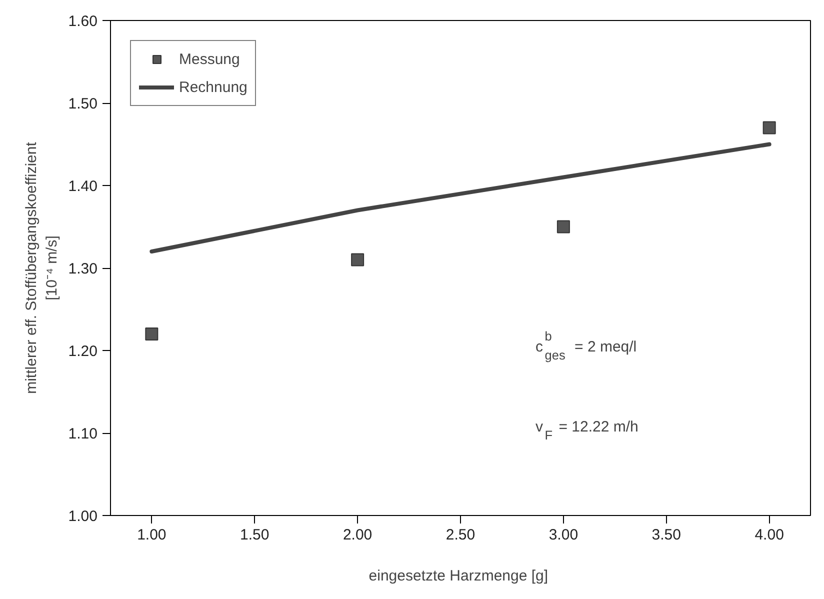 The width and height of the screenshot is (824, 599). Describe the element at coordinates (461, 535) in the screenshot. I see `x-tick-label: 2.50` at that location.